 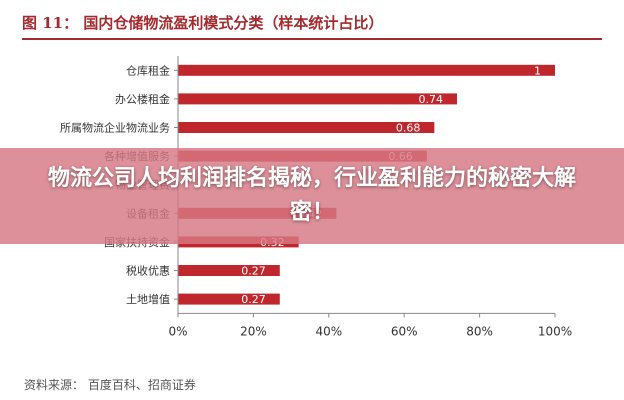 What do you see at coordinates (148, 271) in the screenshot?
I see `category-label: 税收优惠` at bounding box center [148, 271].